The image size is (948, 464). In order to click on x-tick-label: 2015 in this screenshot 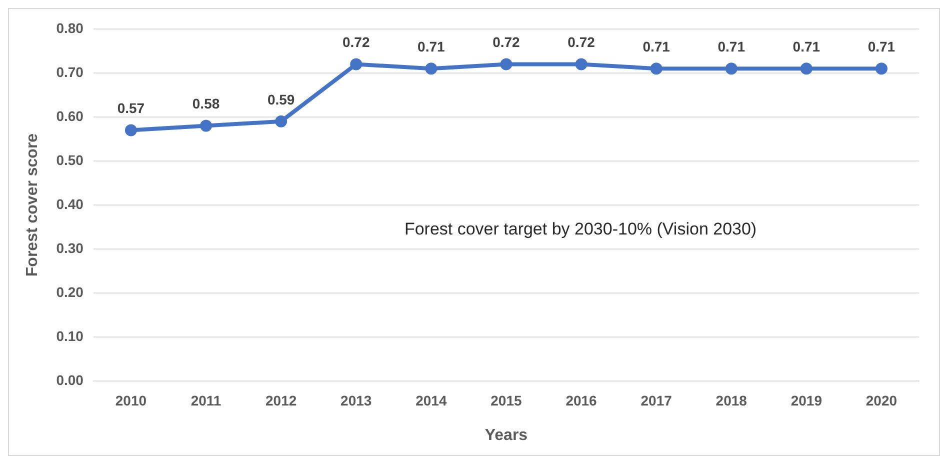, I will do `click(506, 400)`.